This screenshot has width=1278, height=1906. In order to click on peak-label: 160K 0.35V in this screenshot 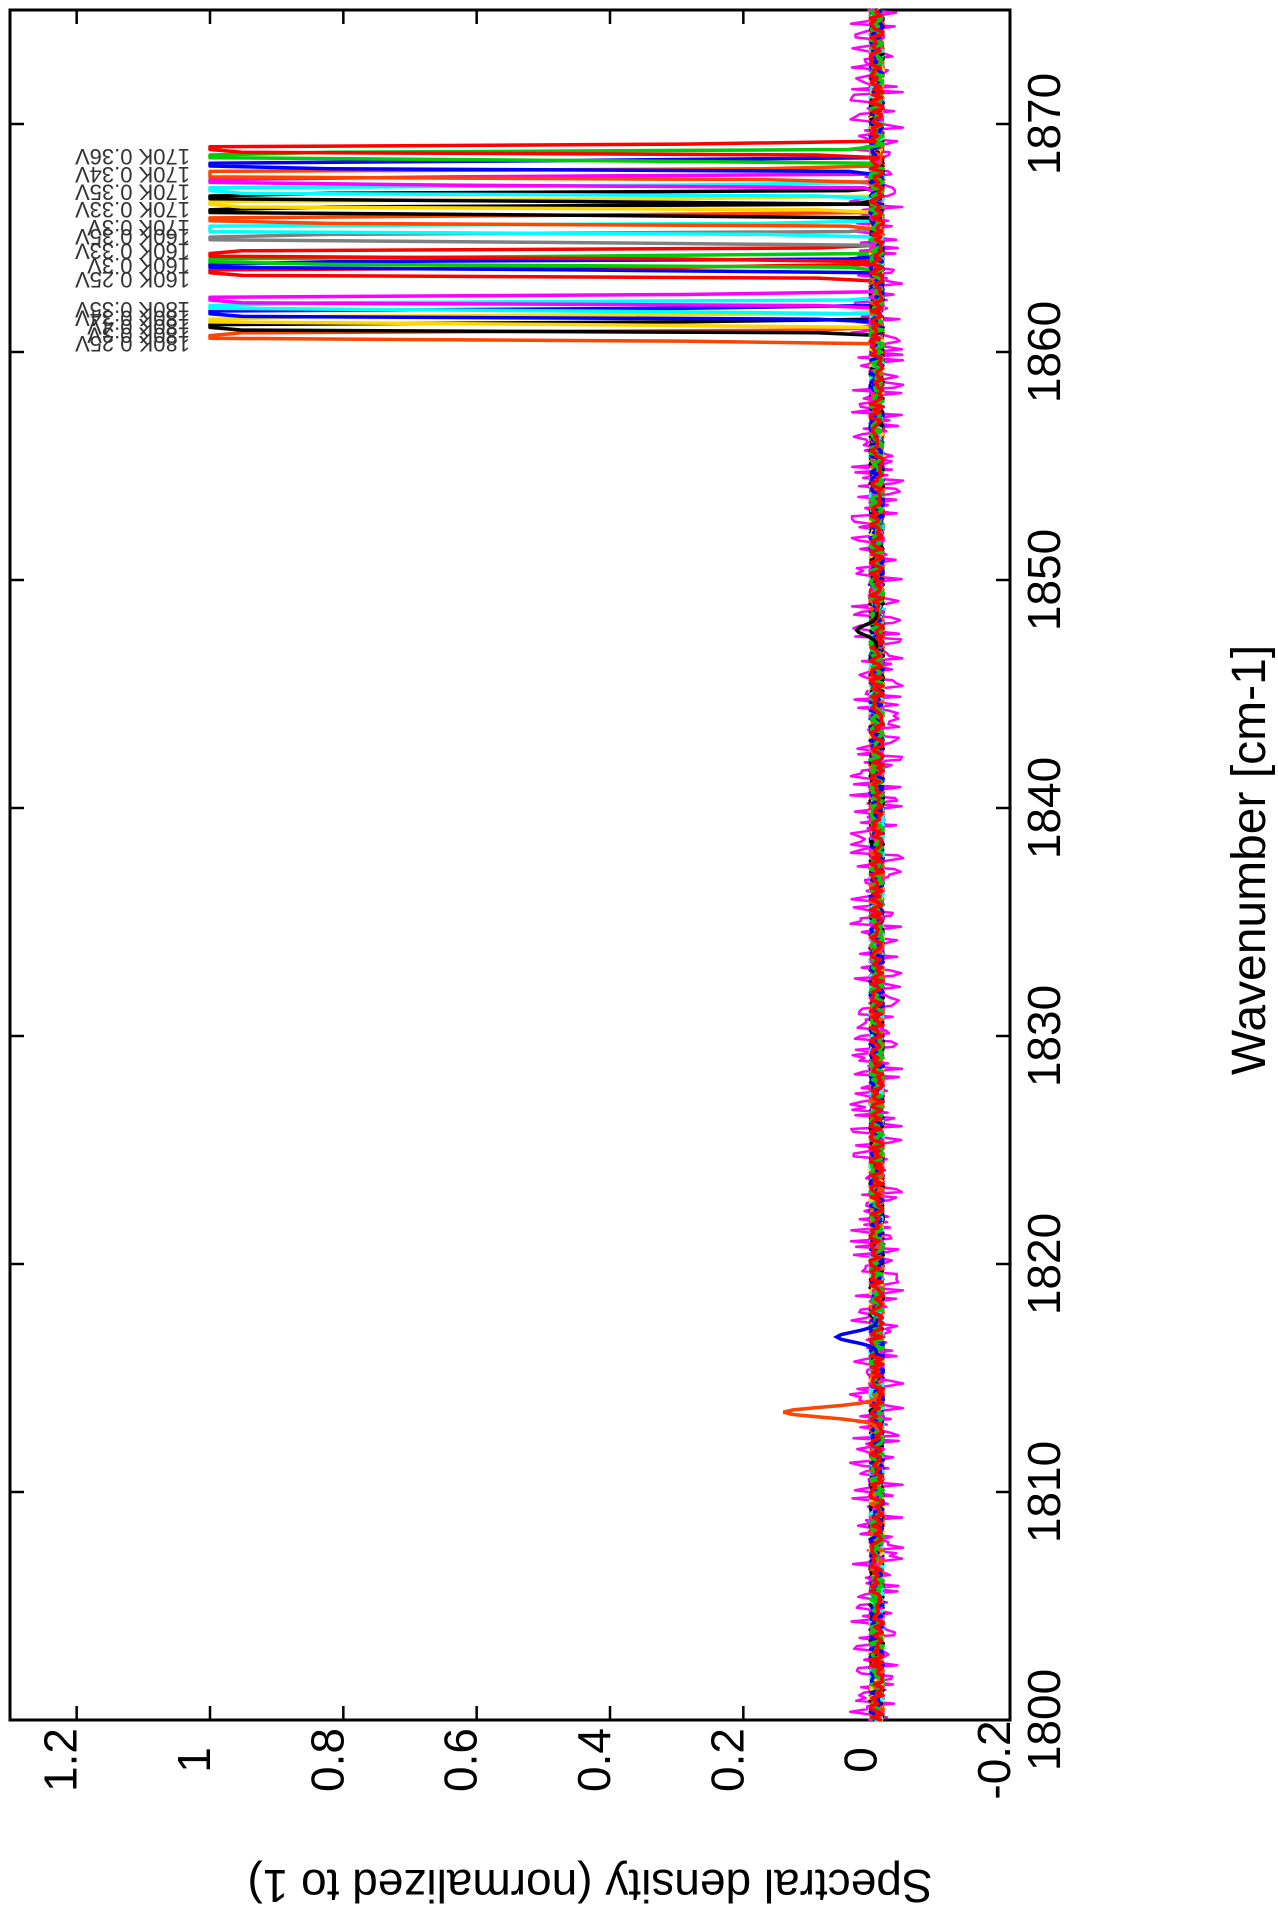, I will do `click(132, 236)`.